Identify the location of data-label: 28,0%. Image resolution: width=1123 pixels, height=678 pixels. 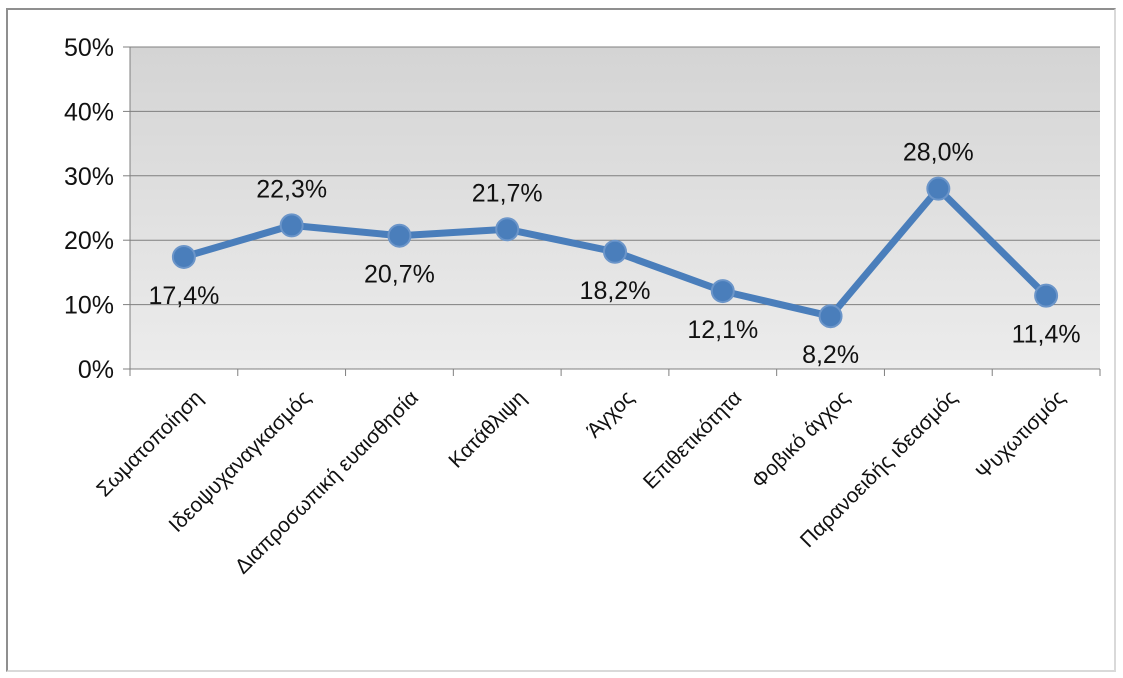
(938, 153).